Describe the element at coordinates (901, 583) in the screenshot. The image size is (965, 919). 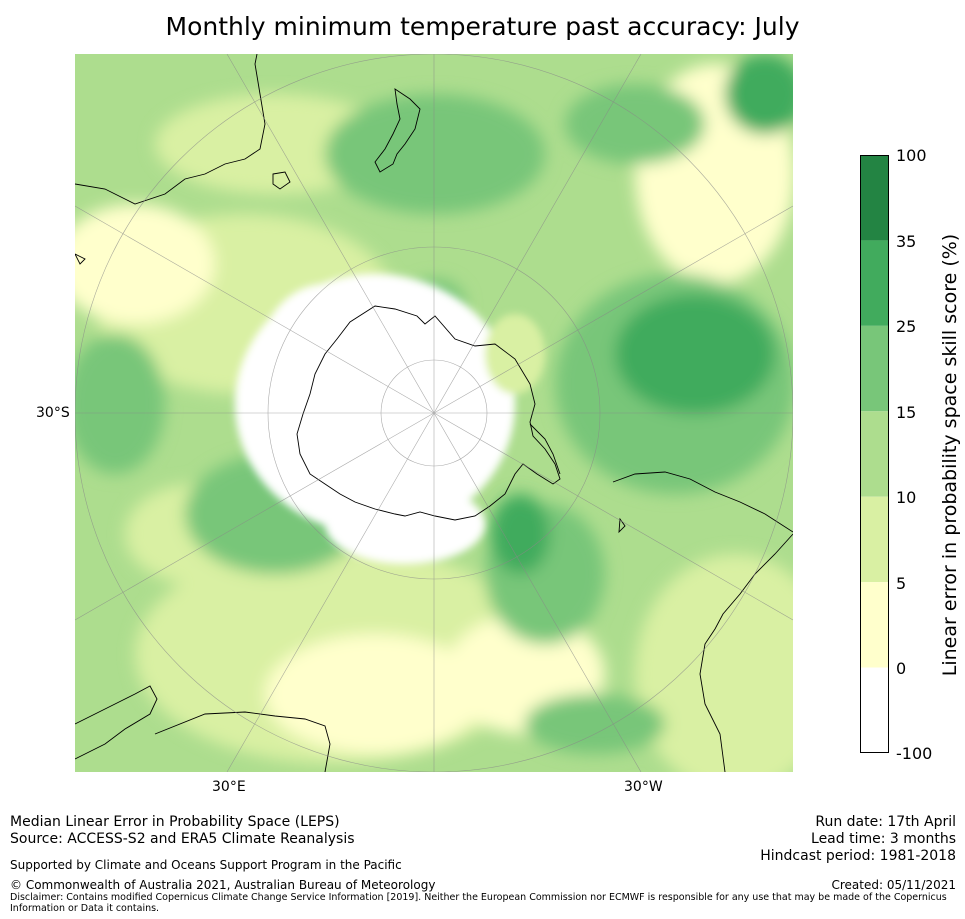
I see `colorbar-tick: 5` at that location.